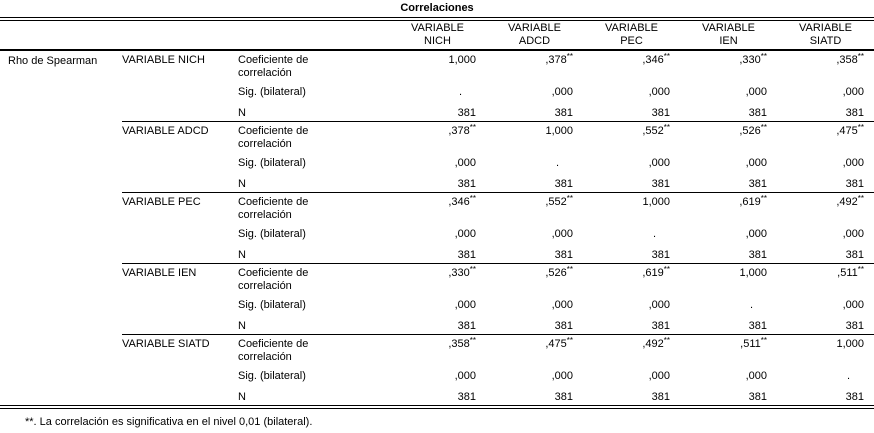  I want to click on coef-value: ,475**, so click(850, 130).